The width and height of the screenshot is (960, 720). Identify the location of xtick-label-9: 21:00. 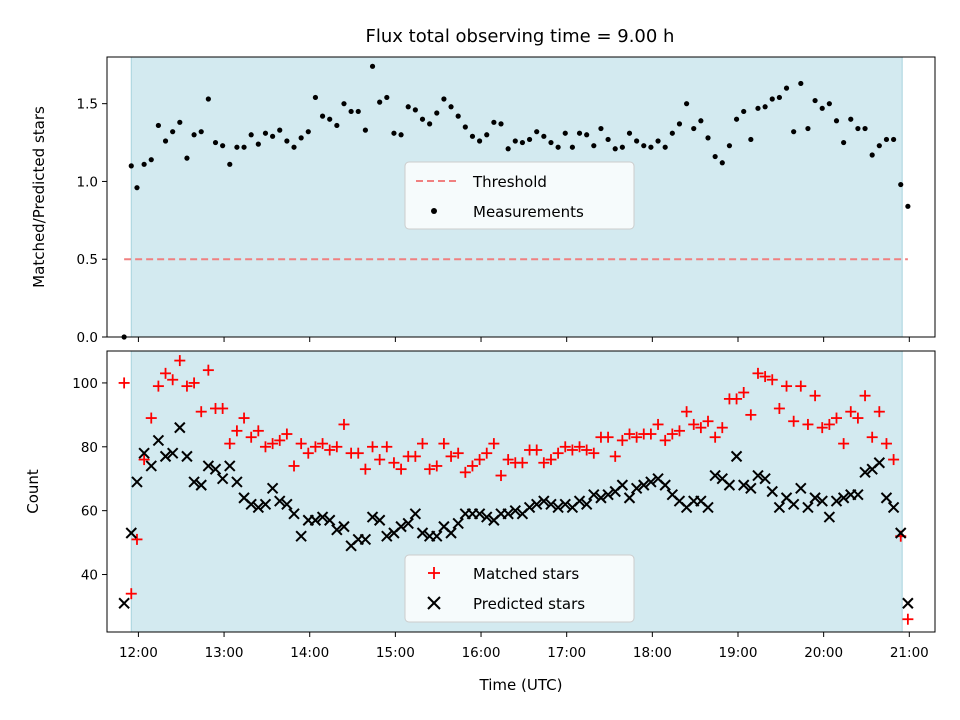
(909, 653).